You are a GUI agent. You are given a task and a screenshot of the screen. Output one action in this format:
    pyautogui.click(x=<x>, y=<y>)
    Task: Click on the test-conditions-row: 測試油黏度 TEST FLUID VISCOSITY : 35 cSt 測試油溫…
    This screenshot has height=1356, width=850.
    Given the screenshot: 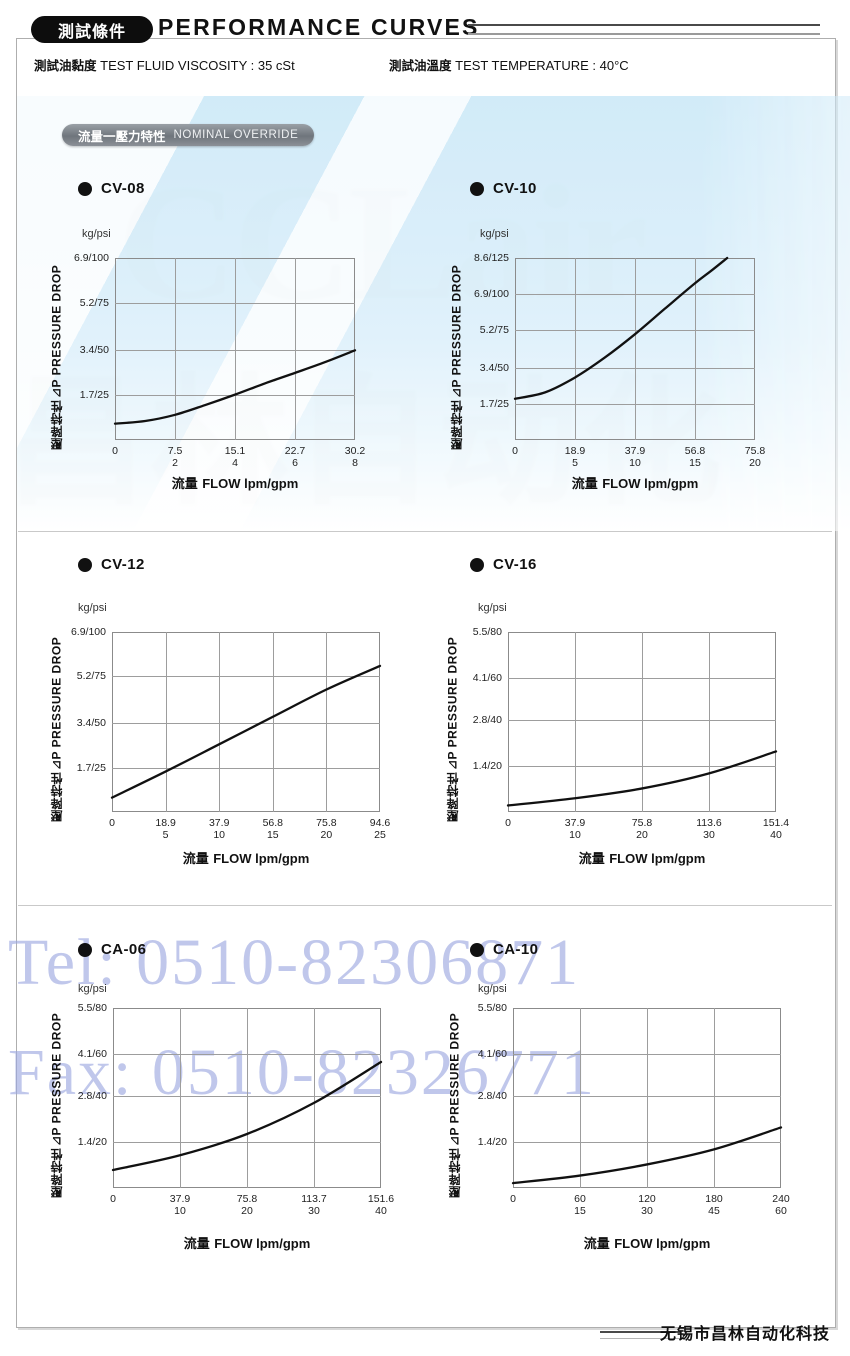 What is the action you would take?
    pyautogui.click(x=429, y=64)
    